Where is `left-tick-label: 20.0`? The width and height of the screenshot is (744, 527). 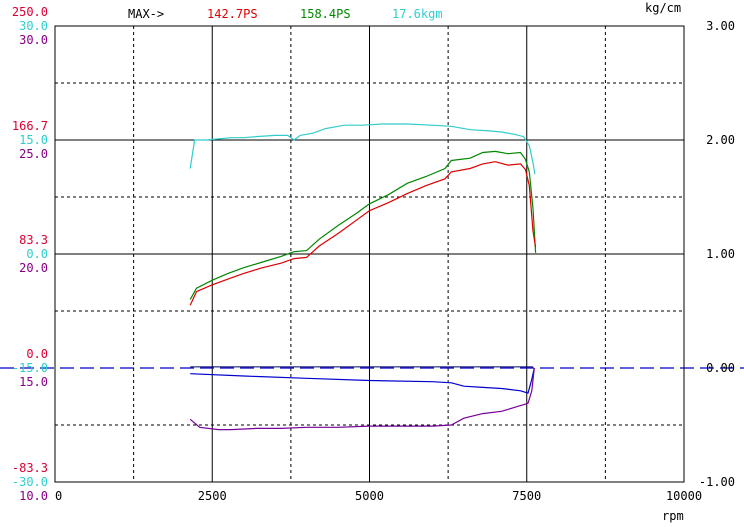
left-tick-label: 20.0 is located at coordinates (33, 268).